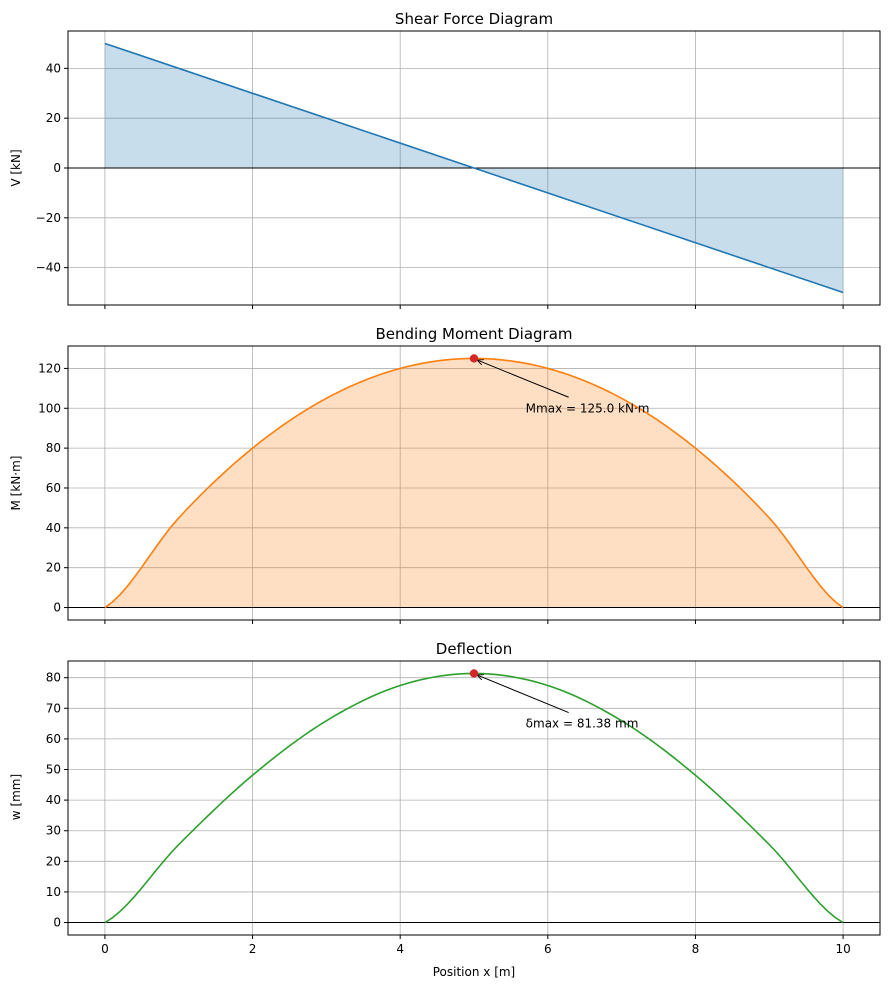 This screenshot has width=889, height=989. I want to click on moment-ylabel: M [kN·m], so click(16, 483).